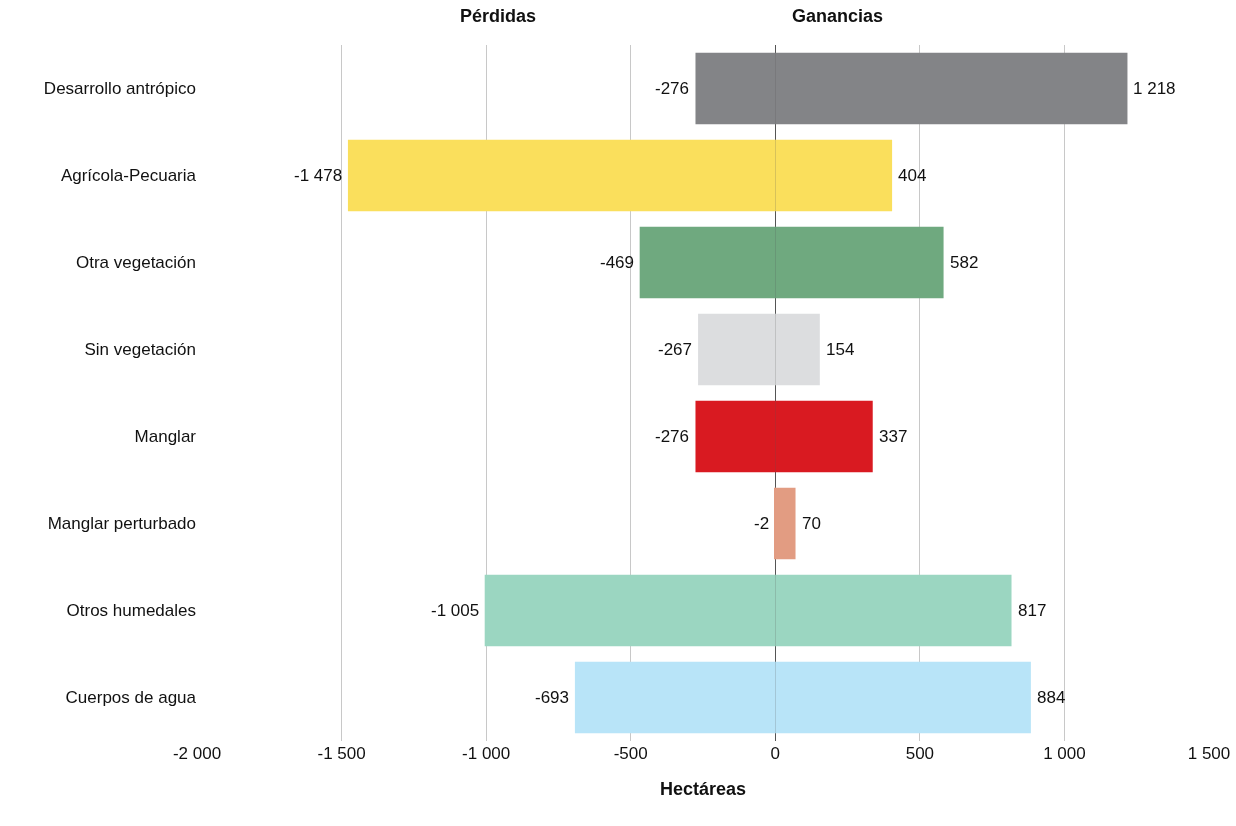  Describe the element at coordinates (964, 262) in the screenshot. I see `data-label: 582` at that location.